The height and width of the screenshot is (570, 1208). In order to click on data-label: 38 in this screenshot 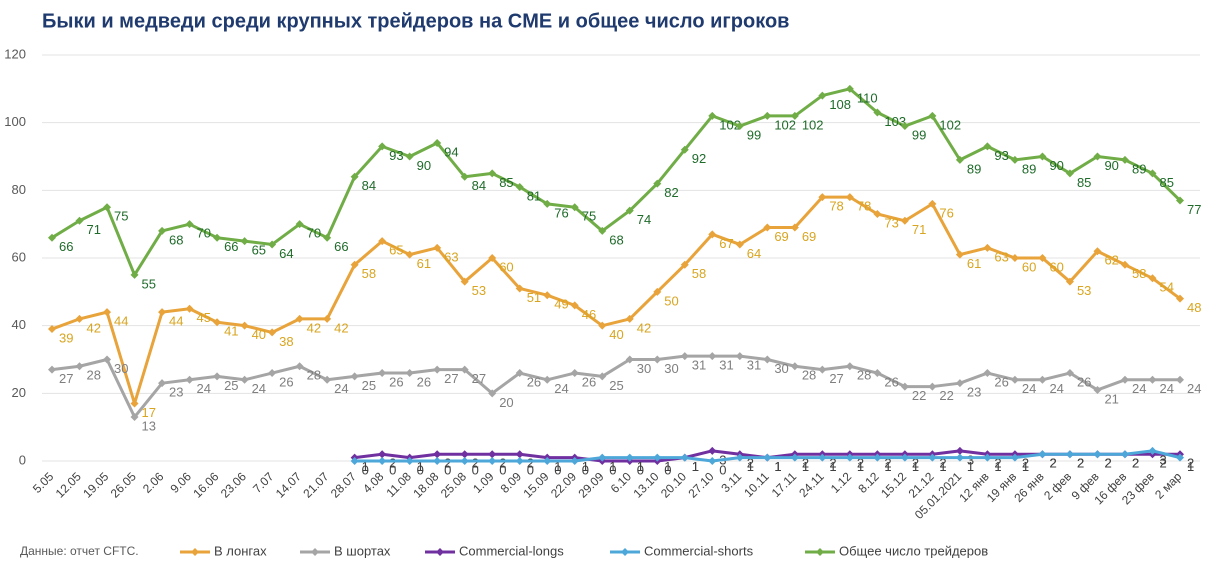, I will do `click(286, 341)`.